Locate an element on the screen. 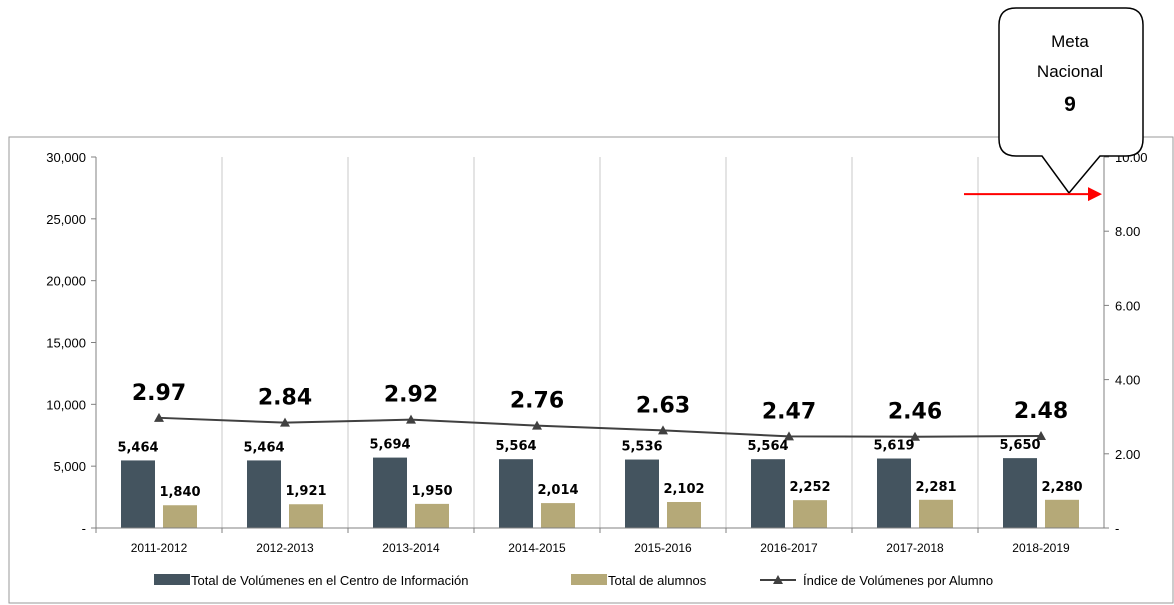 Image resolution: width=1174 pixels, height=605 pixels. x-tick-label: 2014-2015 is located at coordinates (537, 548).